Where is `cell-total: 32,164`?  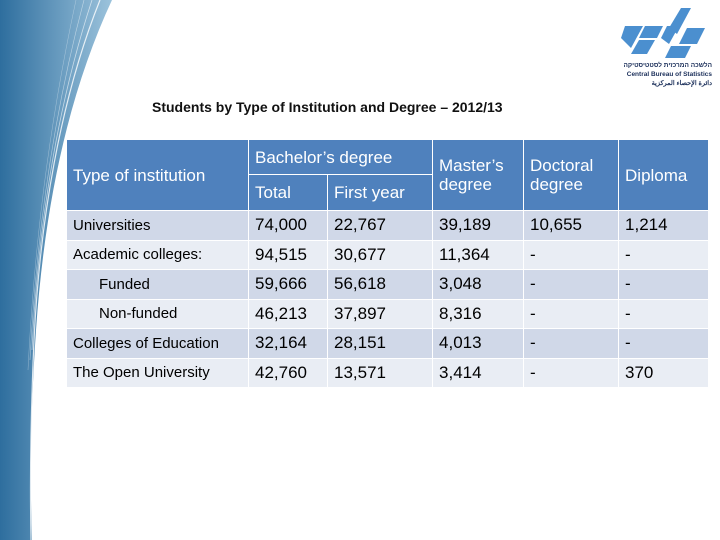
cell-total: 32,164 is located at coordinates (288, 343).